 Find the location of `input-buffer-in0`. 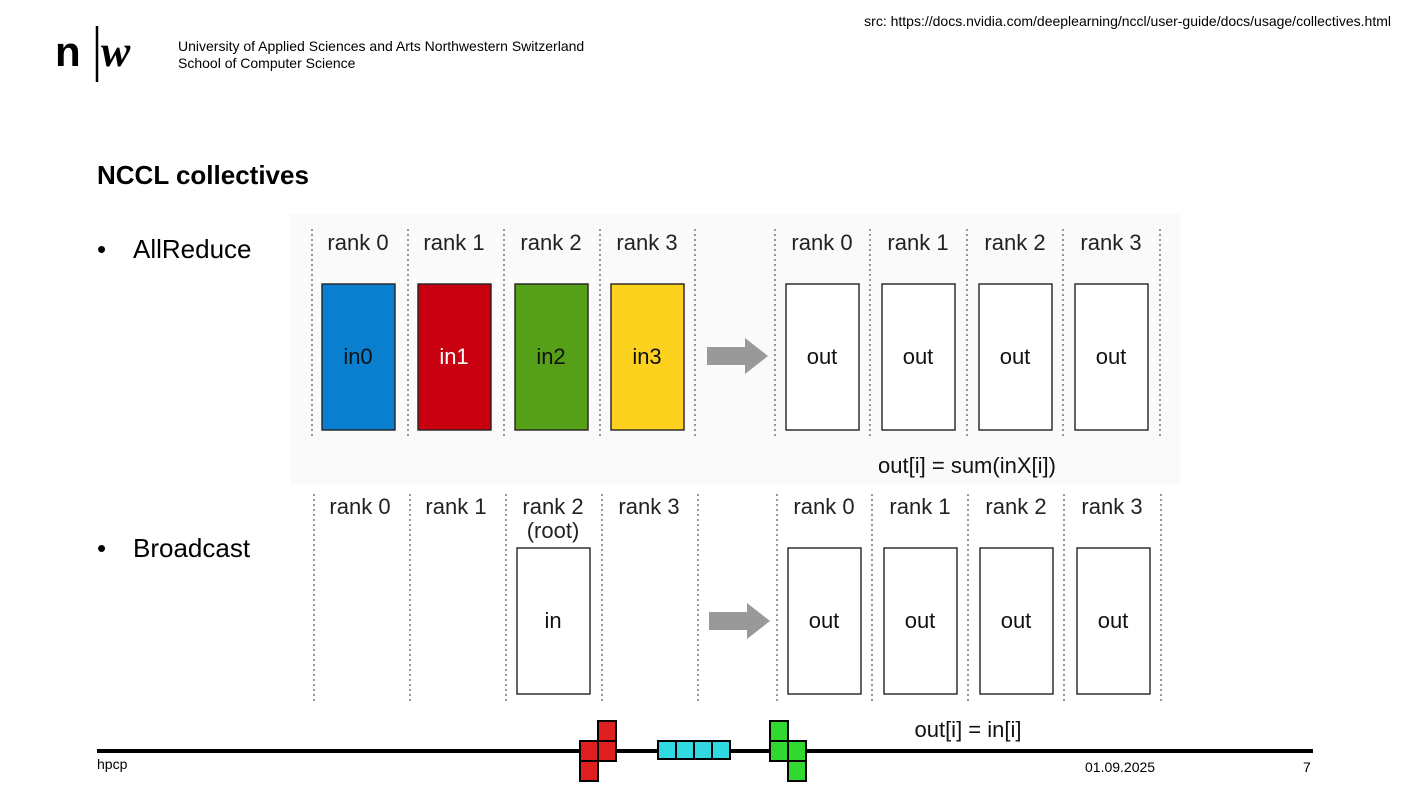

input-buffer-in0 is located at coordinates (358, 357).